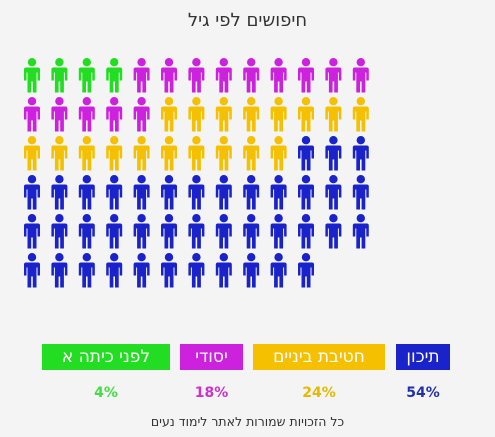 This screenshot has height=437, width=495. What do you see at coordinates (247, 20) in the screenshot?
I see `chart-title: חיפושים לפי גיל` at bounding box center [247, 20].